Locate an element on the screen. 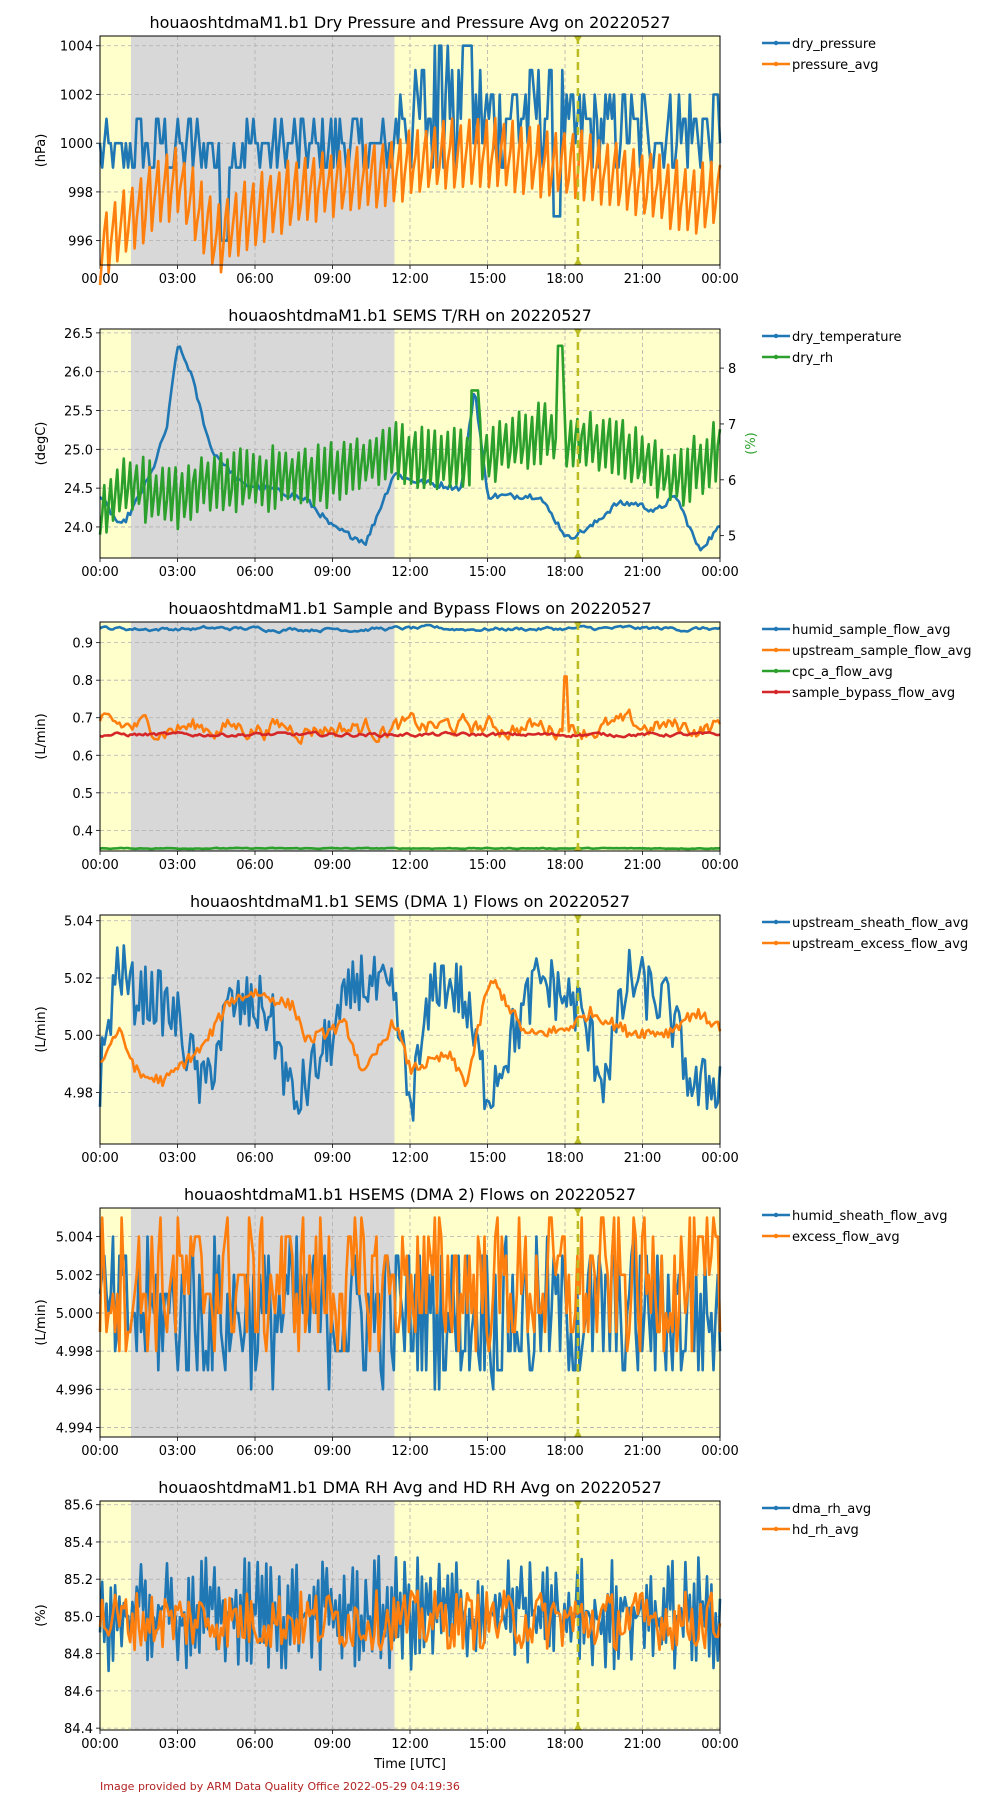 Image resolution: width=1000 pixels, height=1800 pixels. legend-label-humid_sample_flow_avg: humid_sample_flow_avg is located at coordinates (871, 630).